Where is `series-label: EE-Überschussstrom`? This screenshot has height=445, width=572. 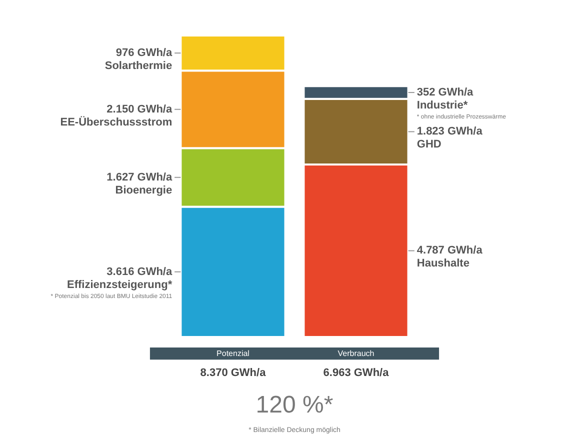 series-label: EE-Überschussstrom is located at coordinates (116, 121).